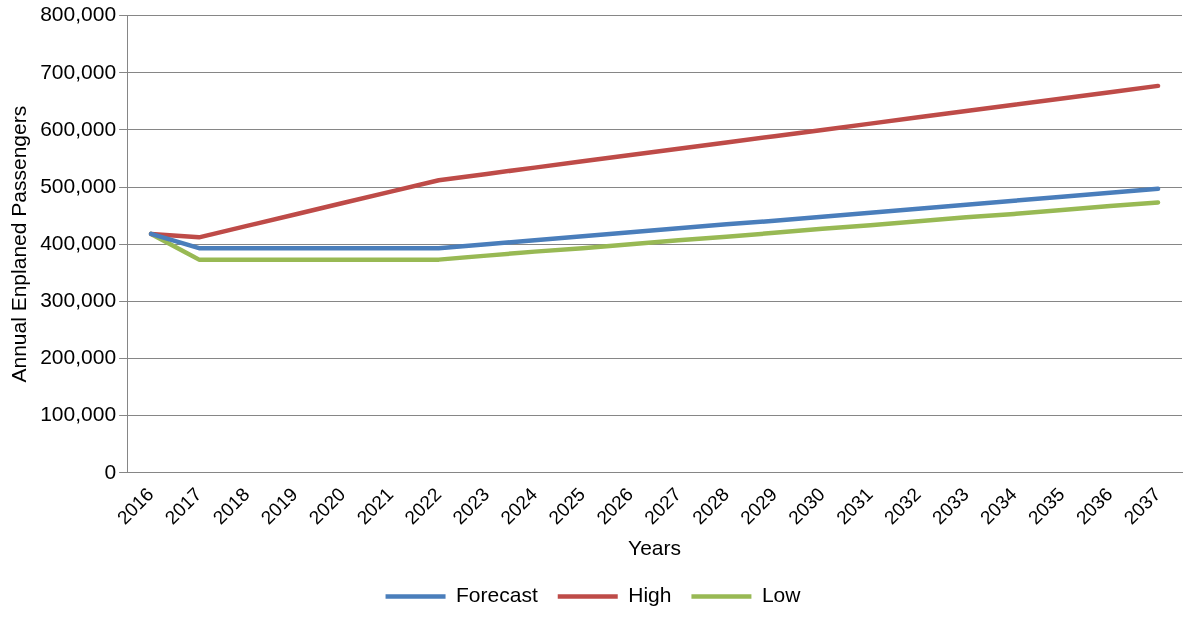 The image size is (1188, 621). I want to click on y-tick-label: 600,000, so click(78, 128).